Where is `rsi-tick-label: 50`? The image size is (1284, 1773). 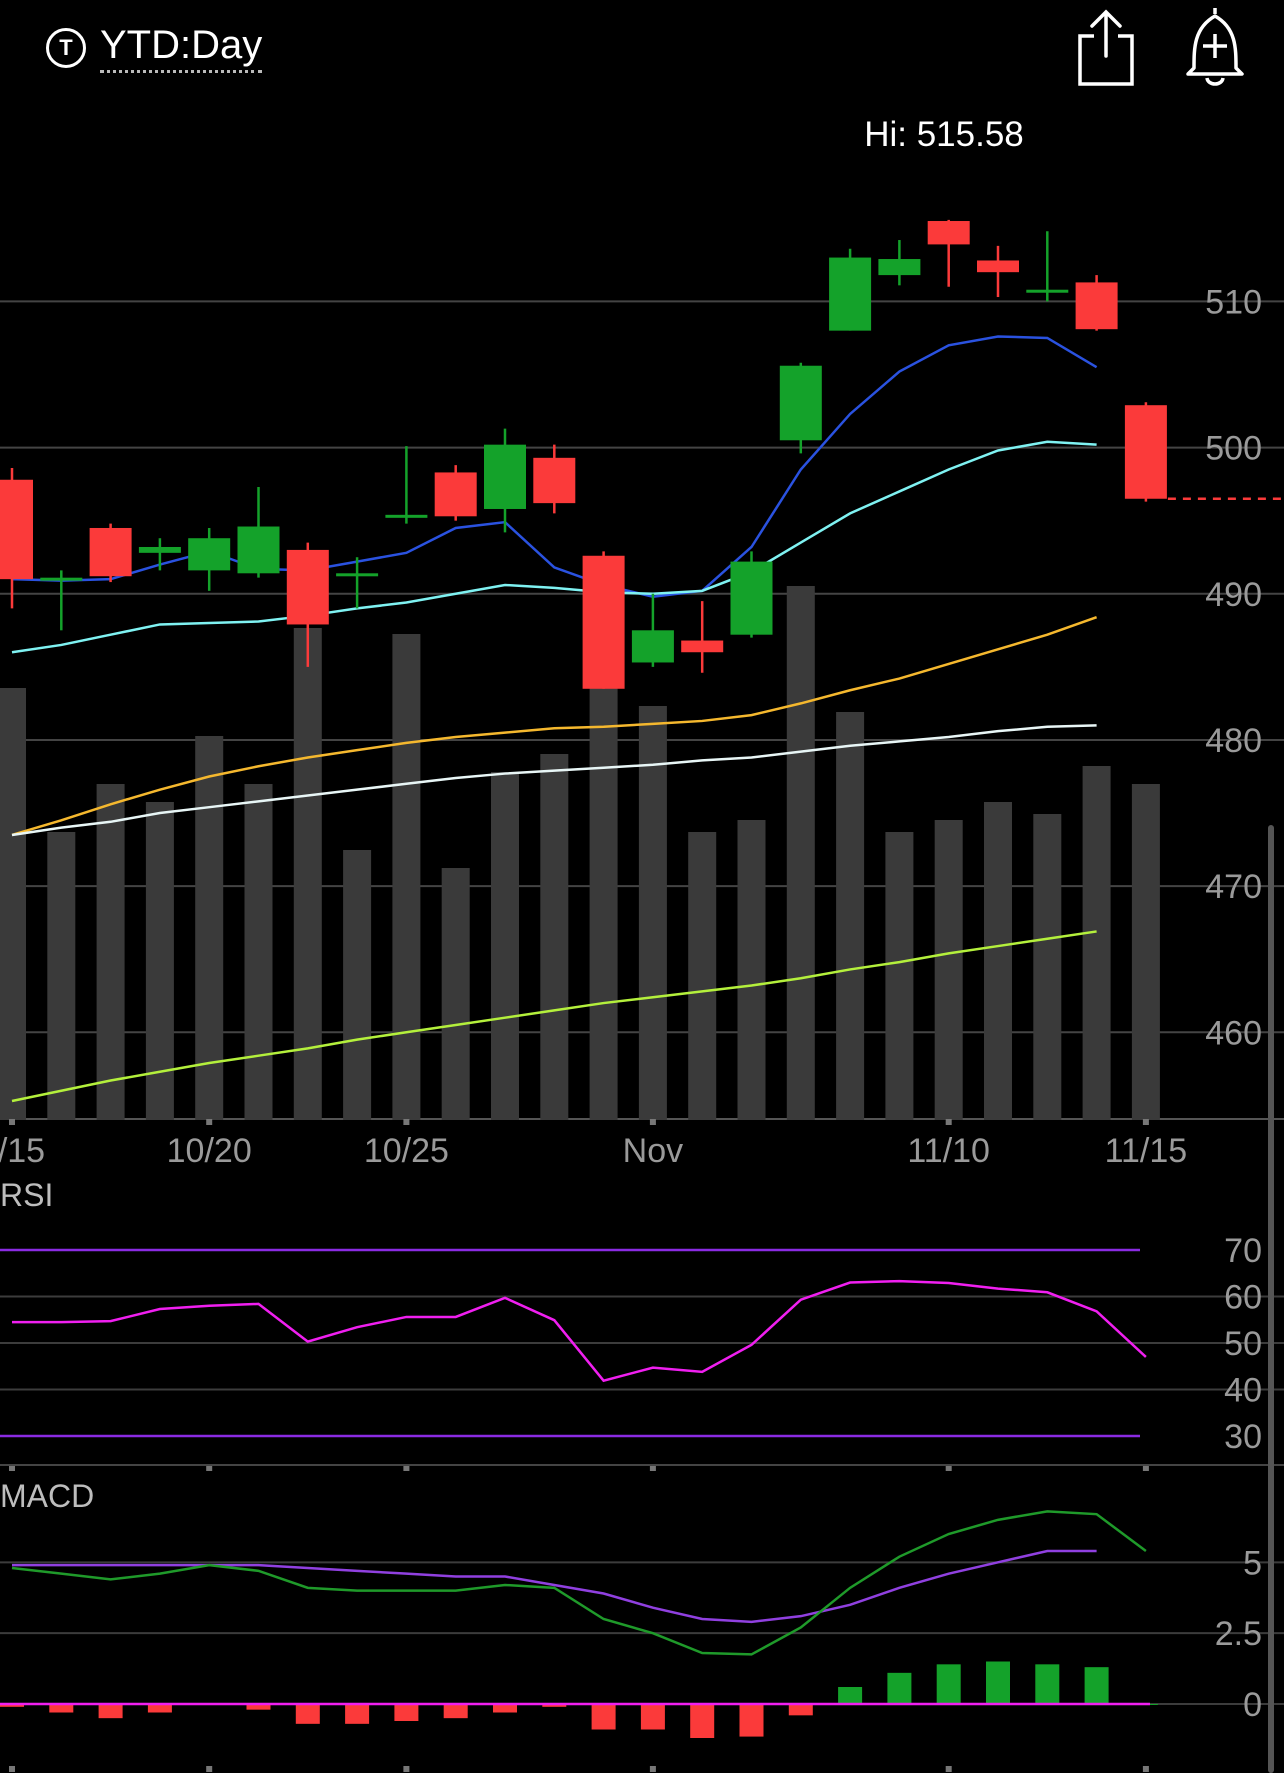
rsi-tick-label: 50 is located at coordinates (1243, 1344).